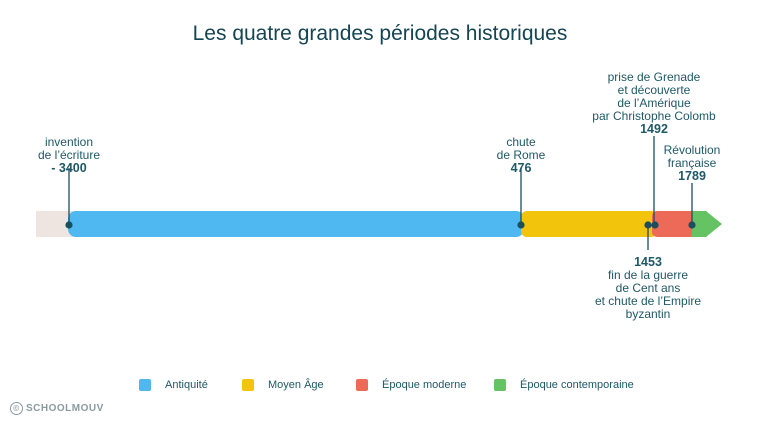  Describe the element at coordinates (692, 163) in the screenshot. I see `event-revolution: Révolution française 1789` at that location.